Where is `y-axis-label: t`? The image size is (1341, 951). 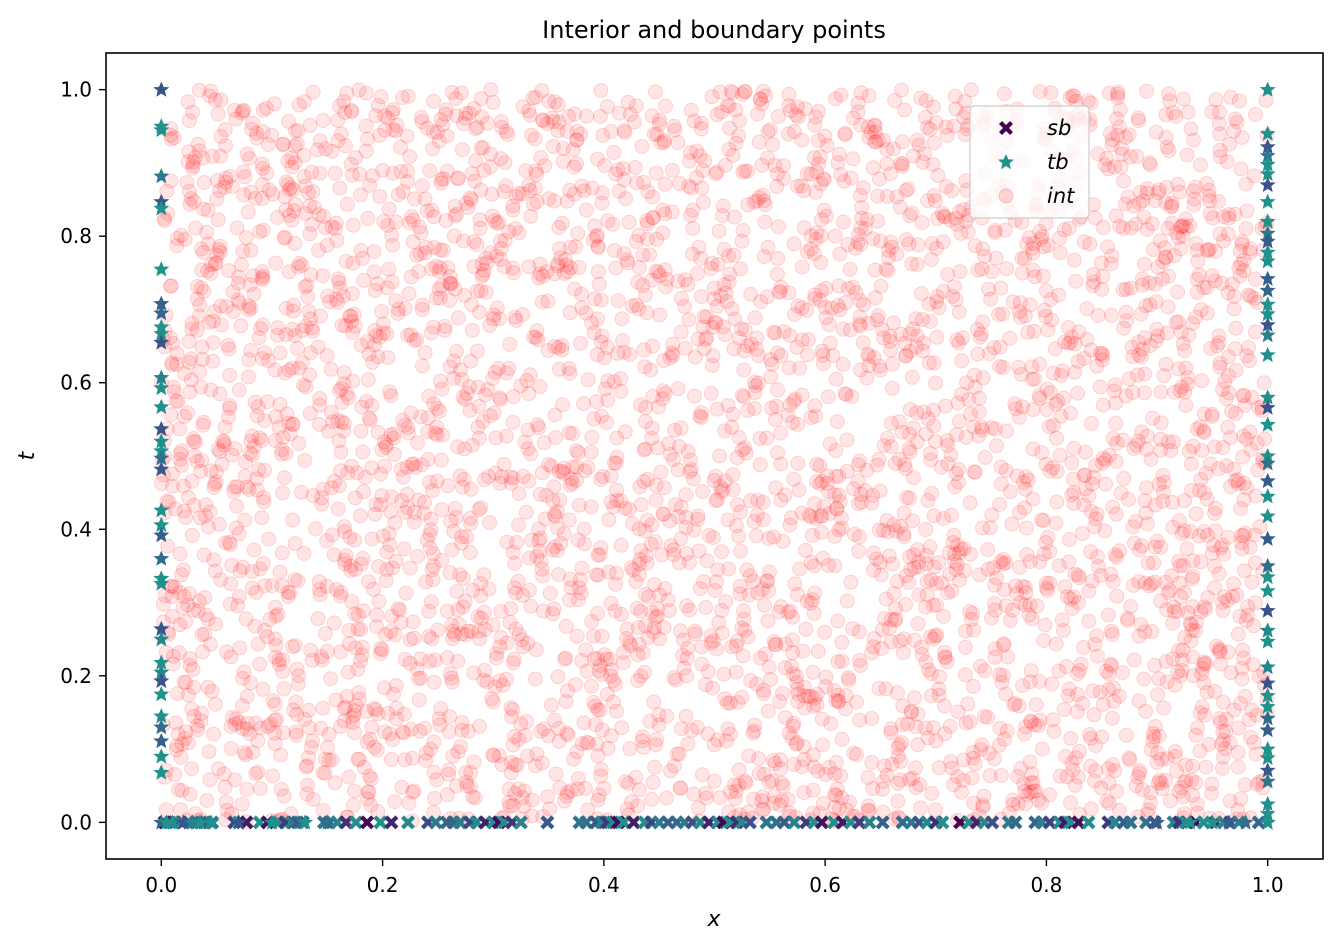
y-axis-label: t is located at coordinates (27, 455).